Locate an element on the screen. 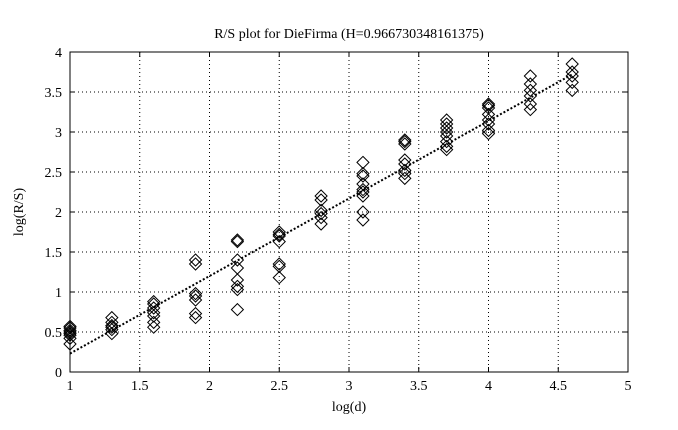  y-tick-label: 3.5 is located at coordinates (54, 93).